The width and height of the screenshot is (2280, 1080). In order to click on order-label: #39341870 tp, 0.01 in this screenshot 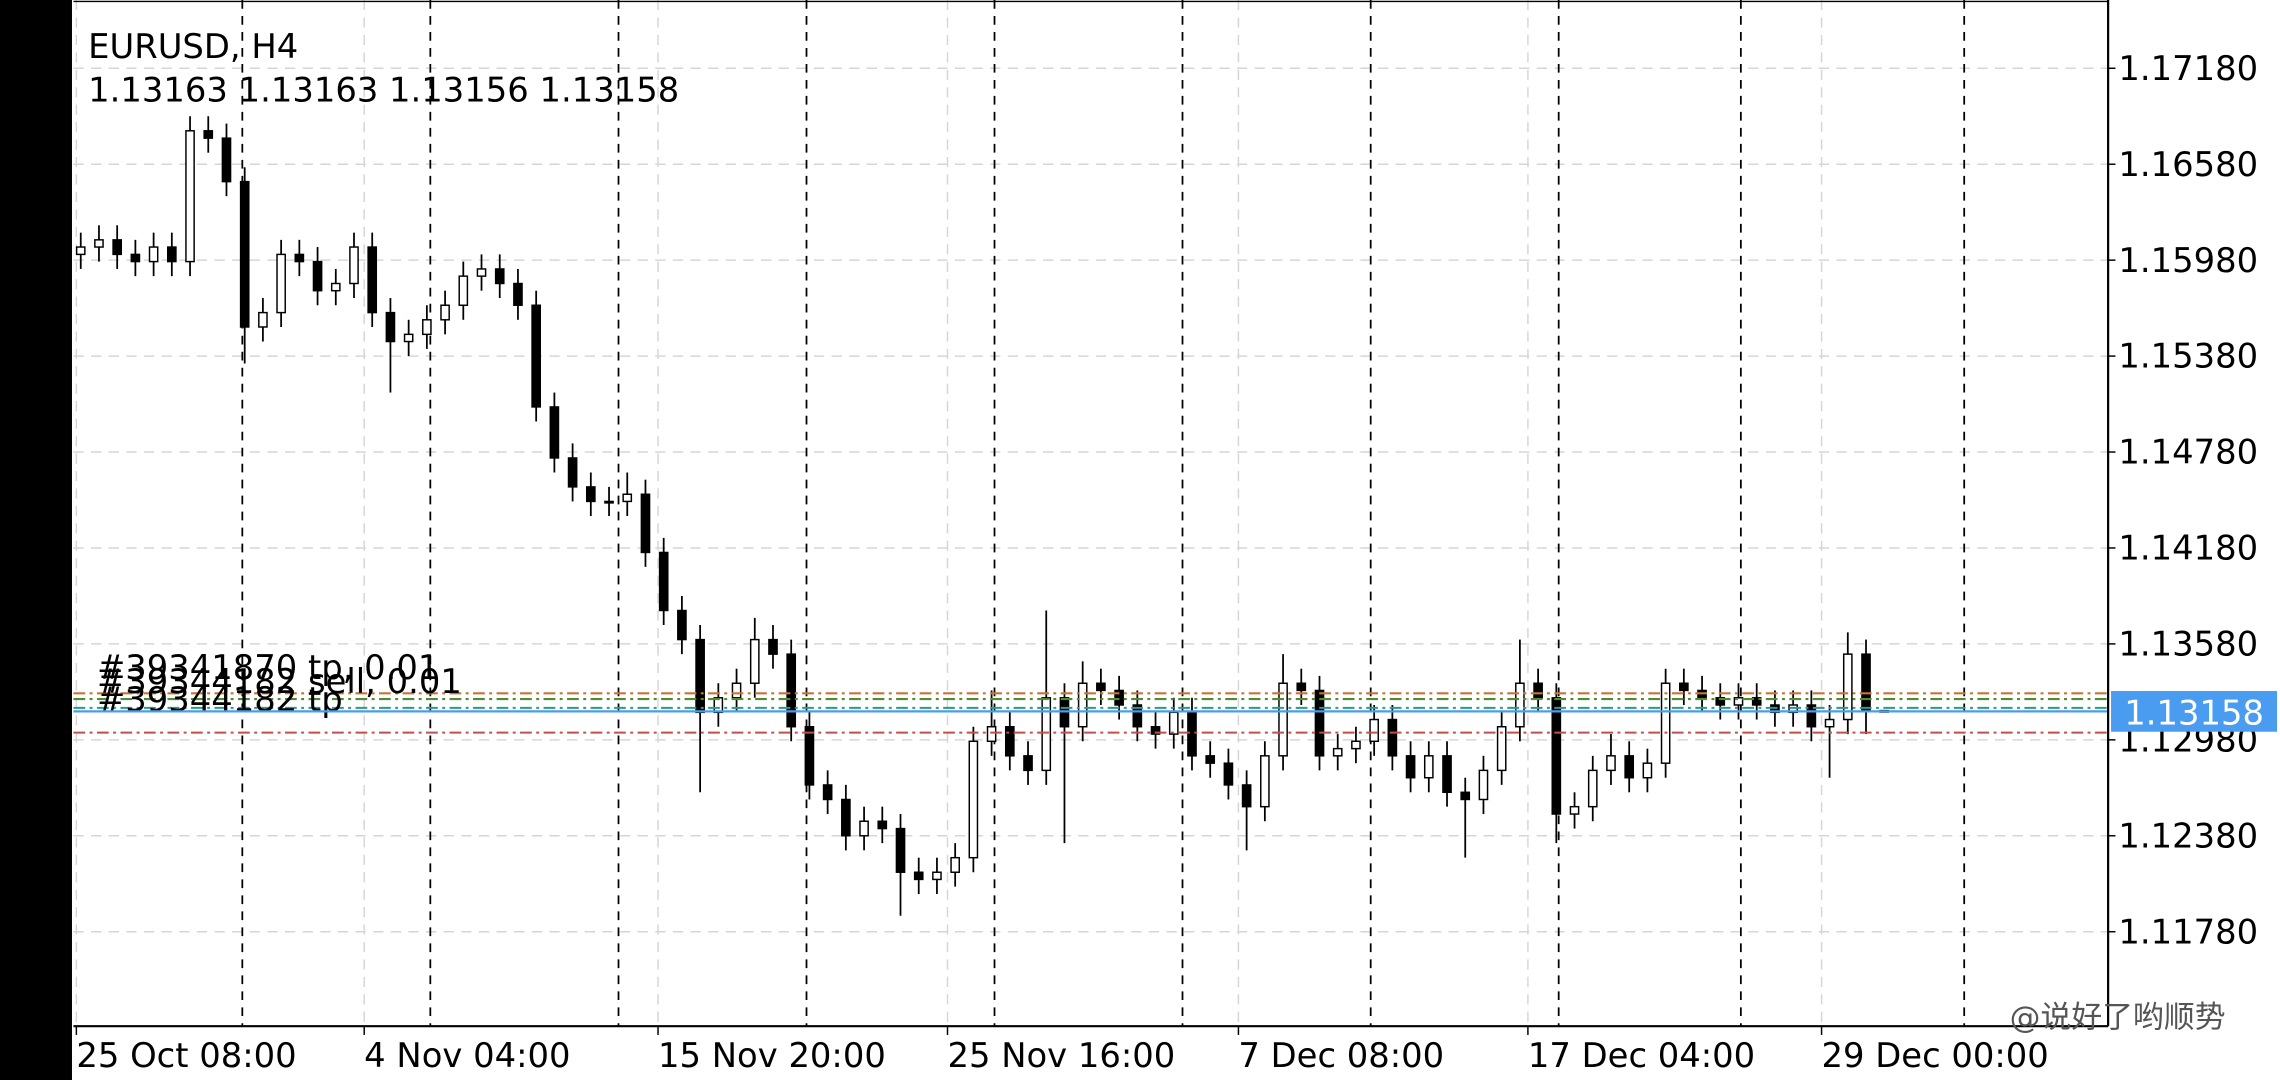, I will do `click(268, 667)`.